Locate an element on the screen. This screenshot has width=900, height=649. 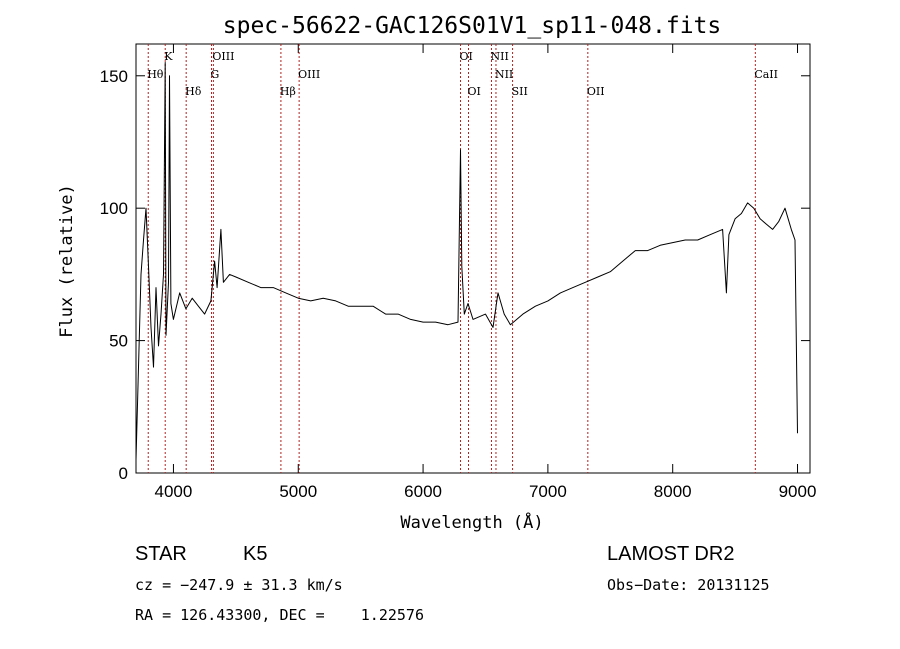
y-axis-label: Flux (relative) is located at coordinates (67, 261).